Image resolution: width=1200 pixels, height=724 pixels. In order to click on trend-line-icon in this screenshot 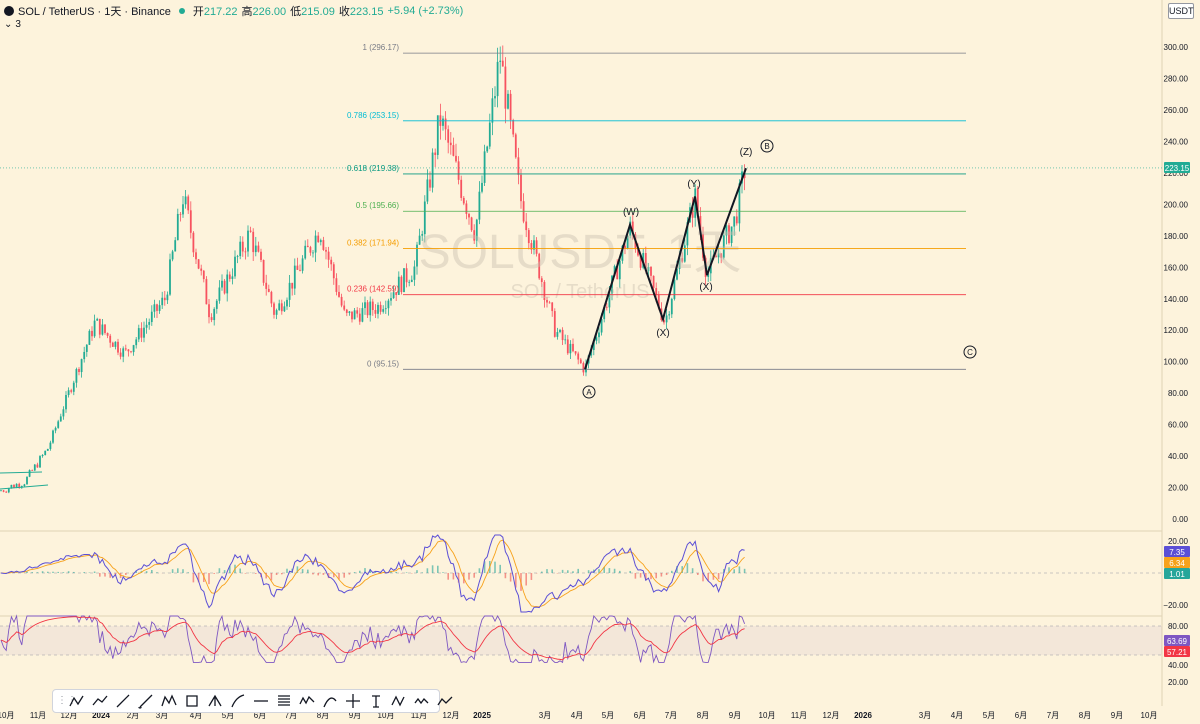, I will do `click(123, 701)`.